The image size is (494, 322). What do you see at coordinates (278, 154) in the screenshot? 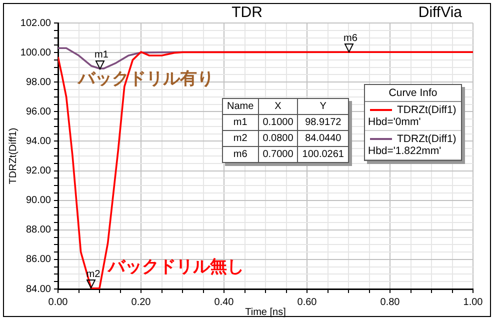
I see `annotation: 0.7000` at bounding box center [278, 154].